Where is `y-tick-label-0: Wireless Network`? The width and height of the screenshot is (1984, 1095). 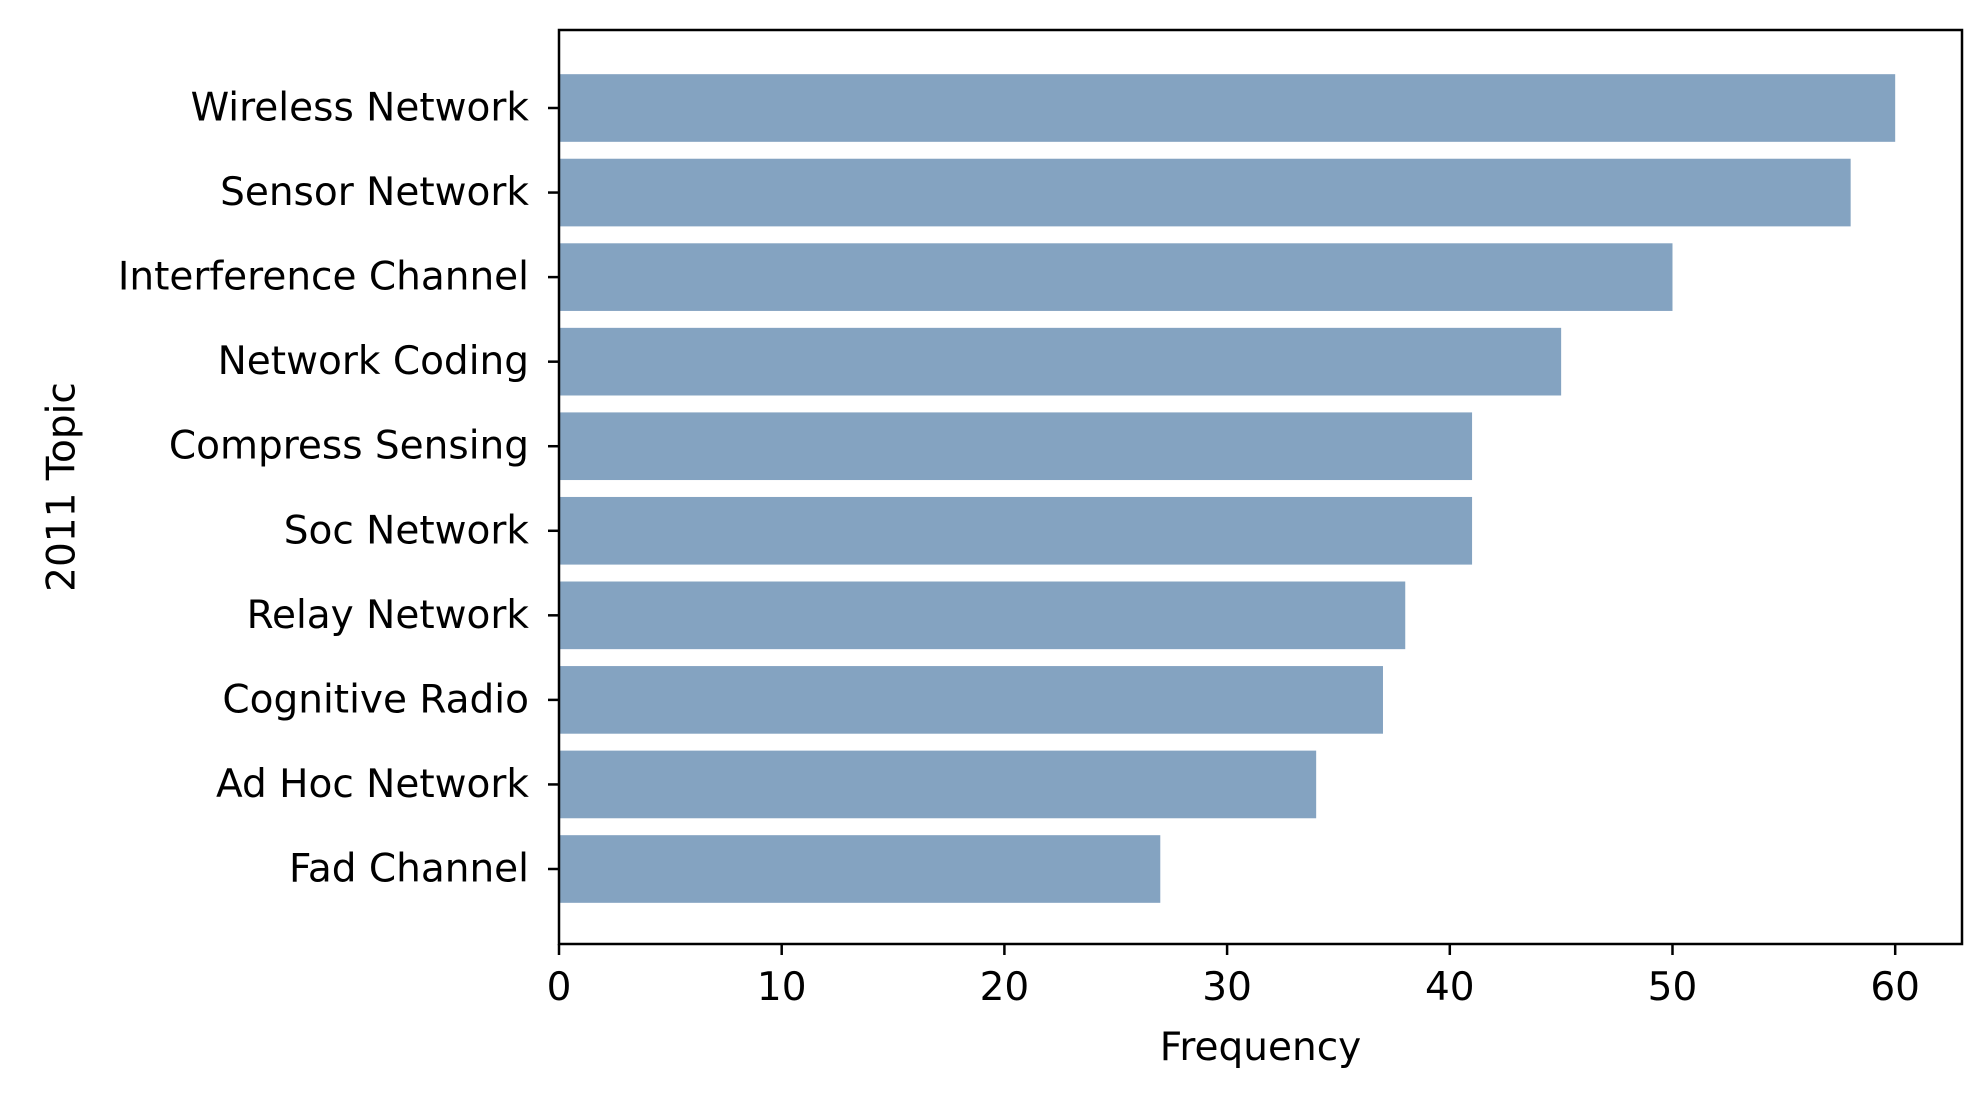 y-tick-label-0: Wireless Network is located at coordinates (360, 108).